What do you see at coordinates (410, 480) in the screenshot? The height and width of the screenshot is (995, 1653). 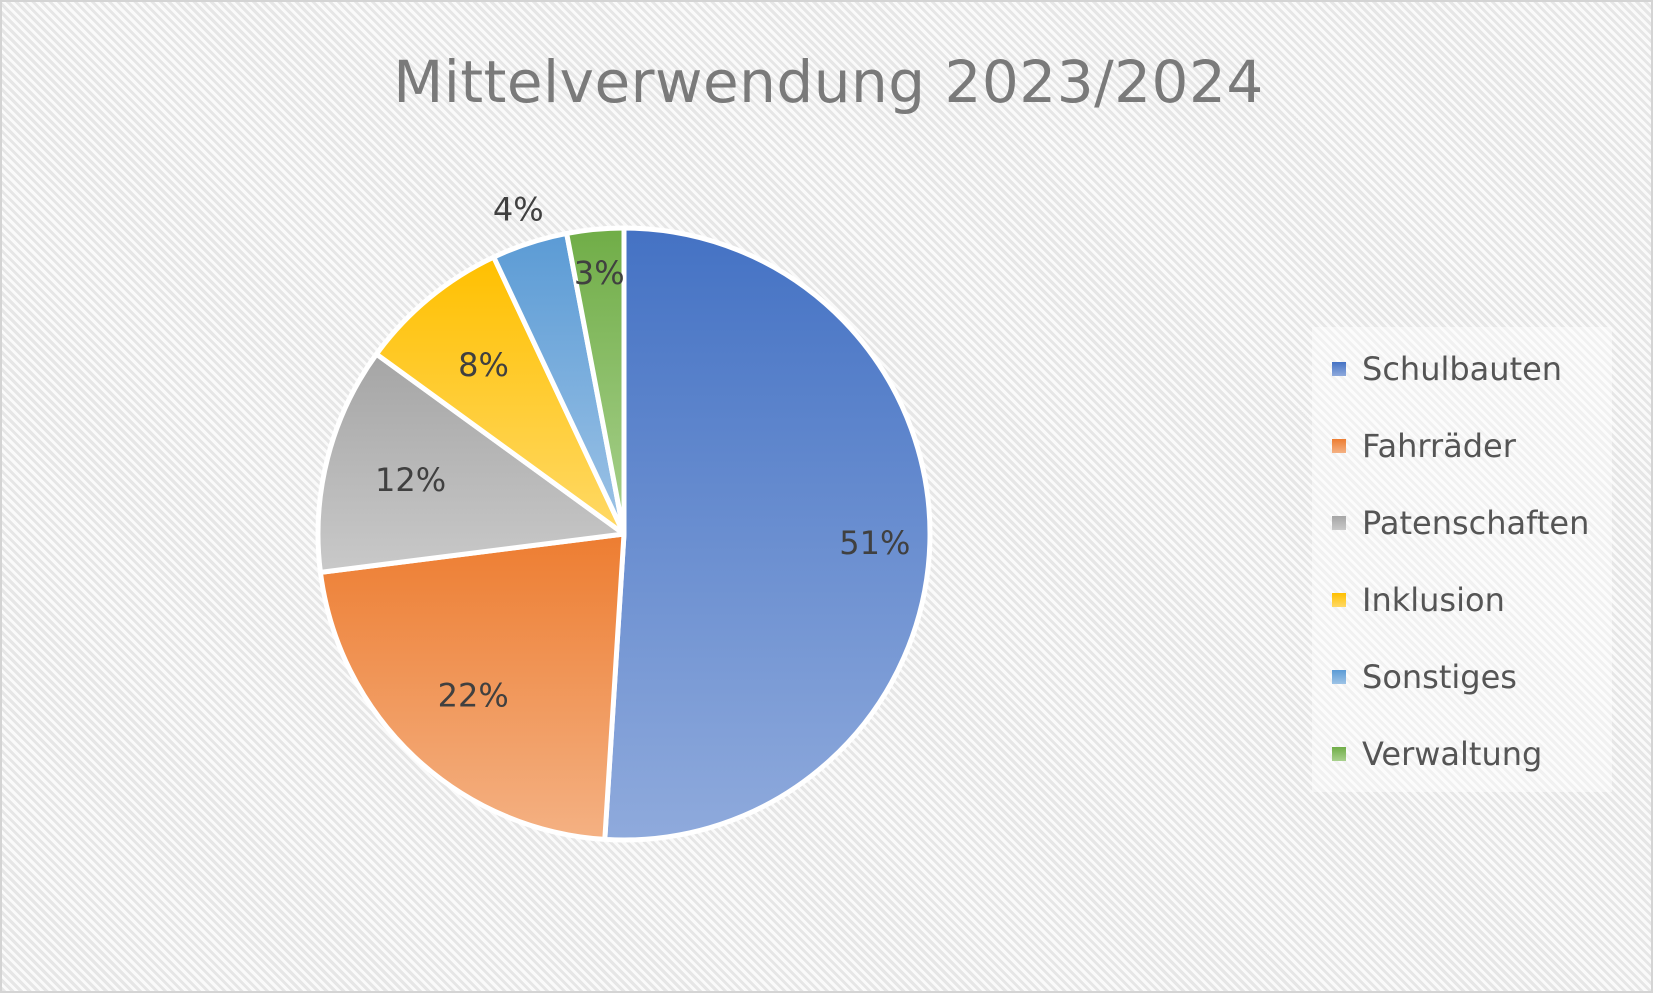 I see `data-label: 12%` at bounding box center [410, 480].